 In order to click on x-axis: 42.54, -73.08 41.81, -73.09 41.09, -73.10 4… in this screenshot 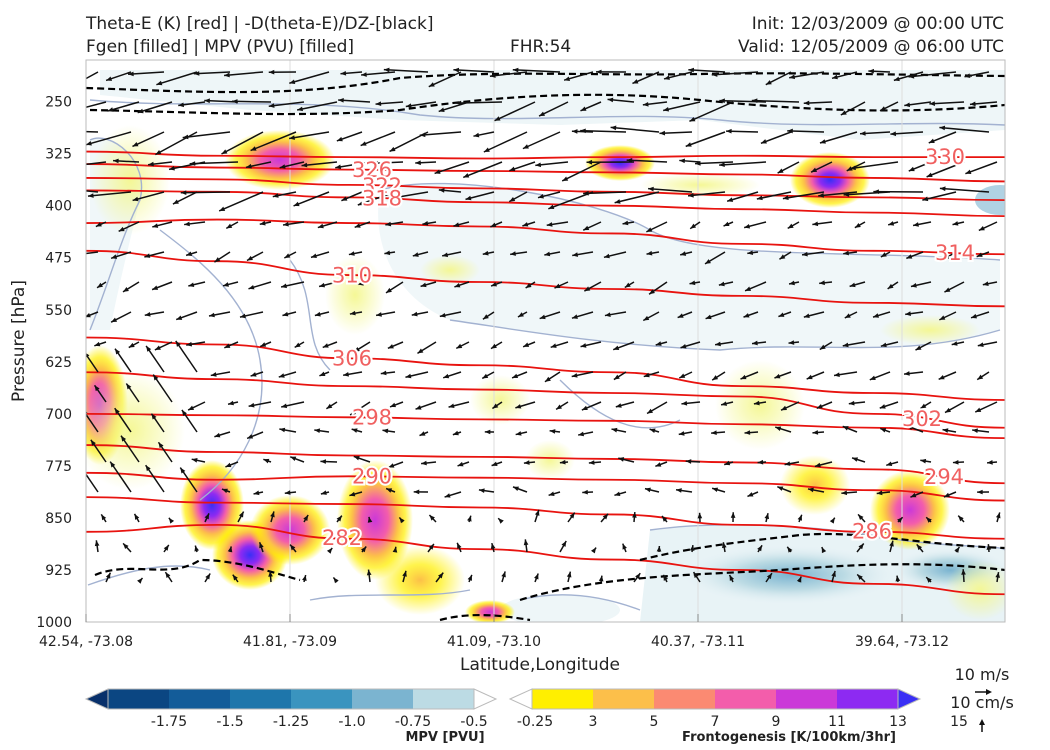, I will do `click(494, 632)`.